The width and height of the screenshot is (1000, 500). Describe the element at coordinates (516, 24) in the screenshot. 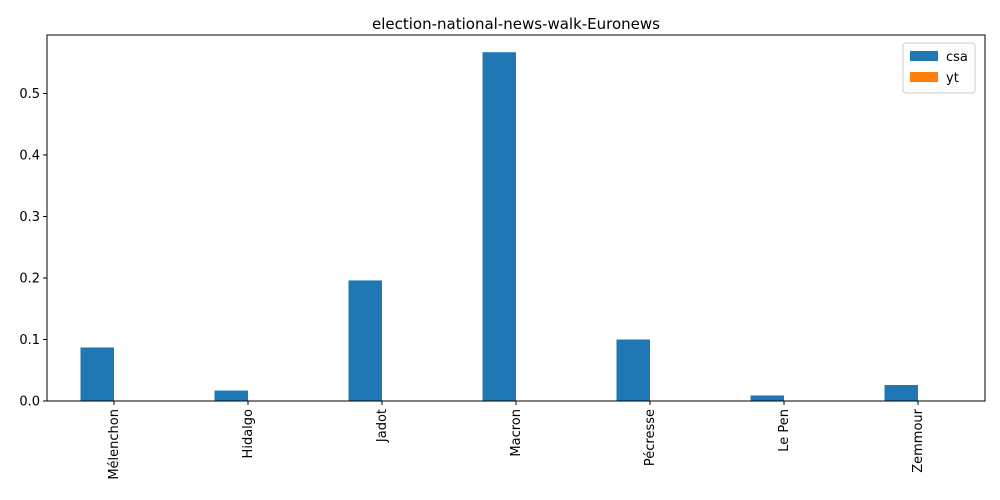

I see `chart-title: election-national-news-walk-Euronews` at that location.